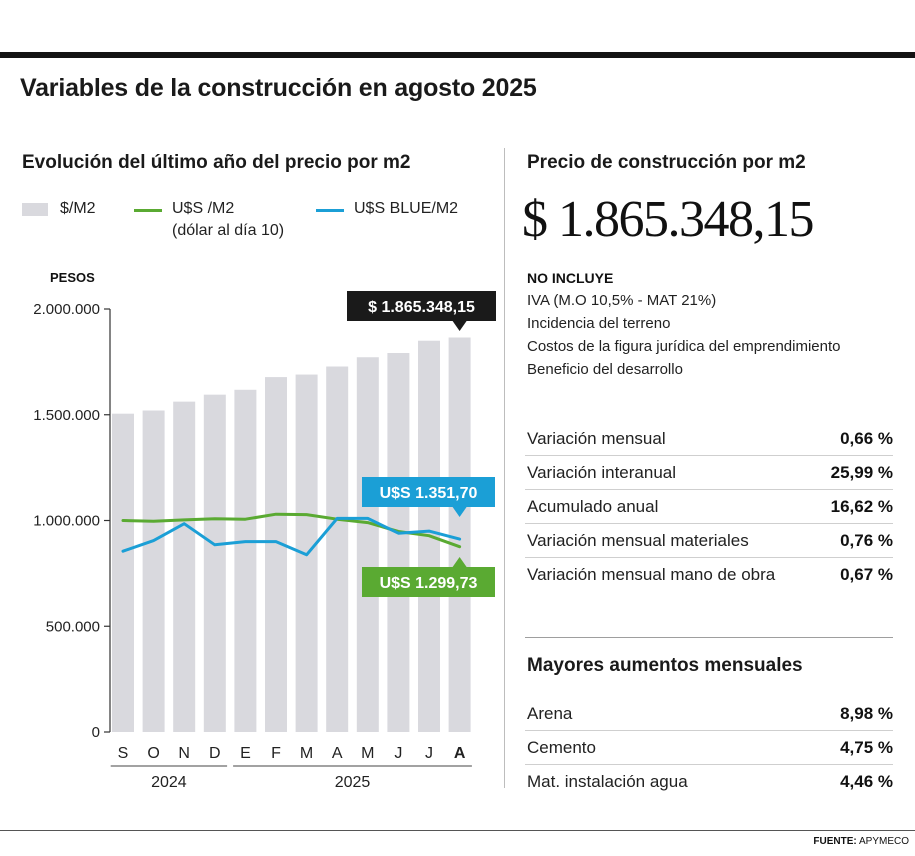 Image resolution: width=915 pixels, height=856 pixels. What do you see at coordinates (866, 747) in the screenshot?
I see `increase-value: 4,75 %` at bounding box center [866, 747].